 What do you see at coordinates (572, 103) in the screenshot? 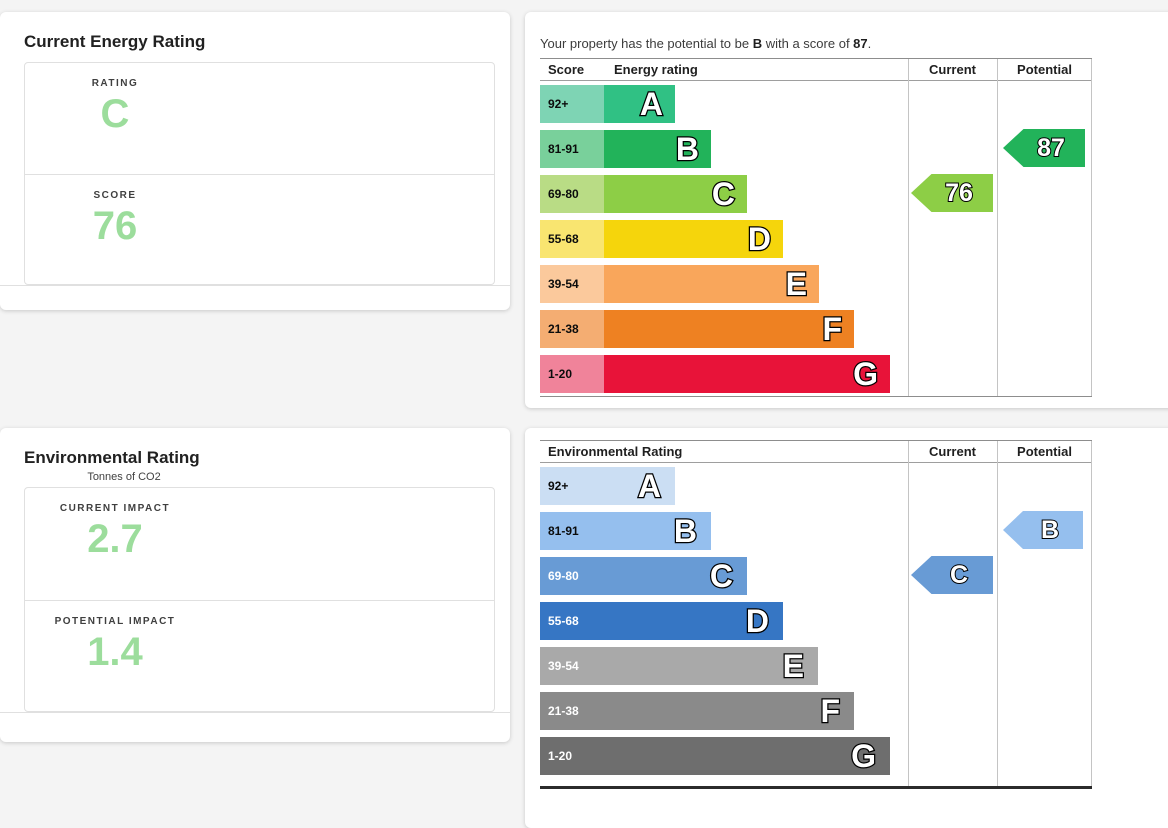
I see `energy-band-range: 92+` at bounding box center [572, 103].